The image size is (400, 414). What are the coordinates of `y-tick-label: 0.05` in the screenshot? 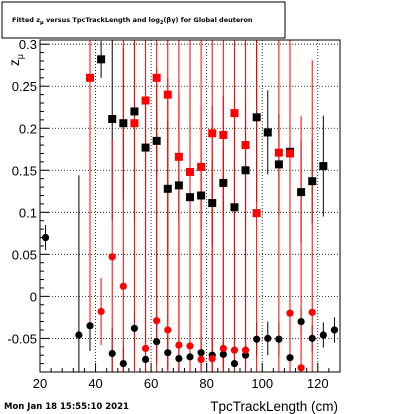 It's located at (24, 254).